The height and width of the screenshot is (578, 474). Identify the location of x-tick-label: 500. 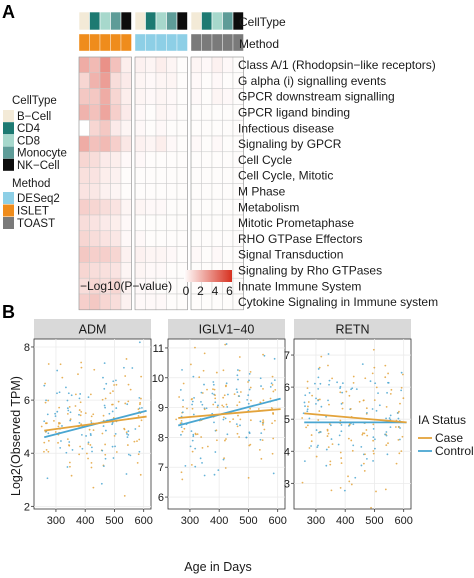
(248, 521).